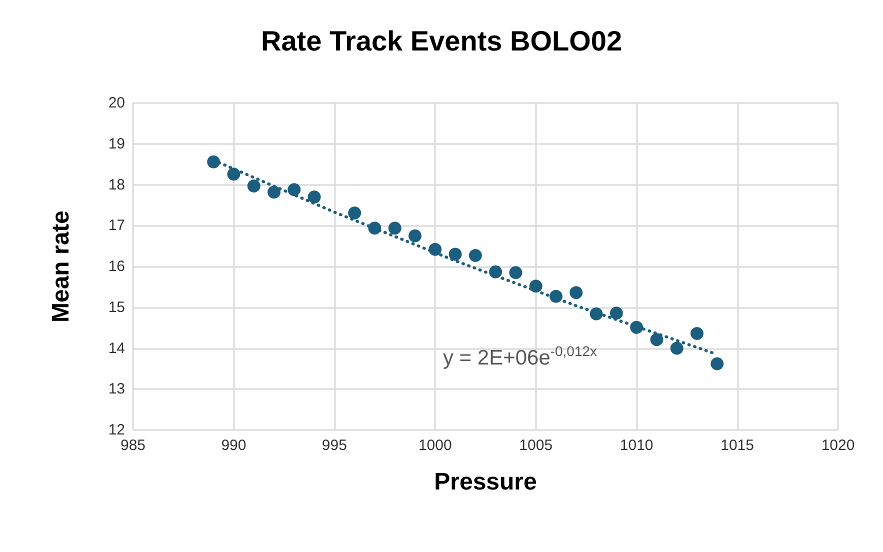 This screenshot has width=883, height=552. I want to click on x-tick-label: 990, so click(233, 445).